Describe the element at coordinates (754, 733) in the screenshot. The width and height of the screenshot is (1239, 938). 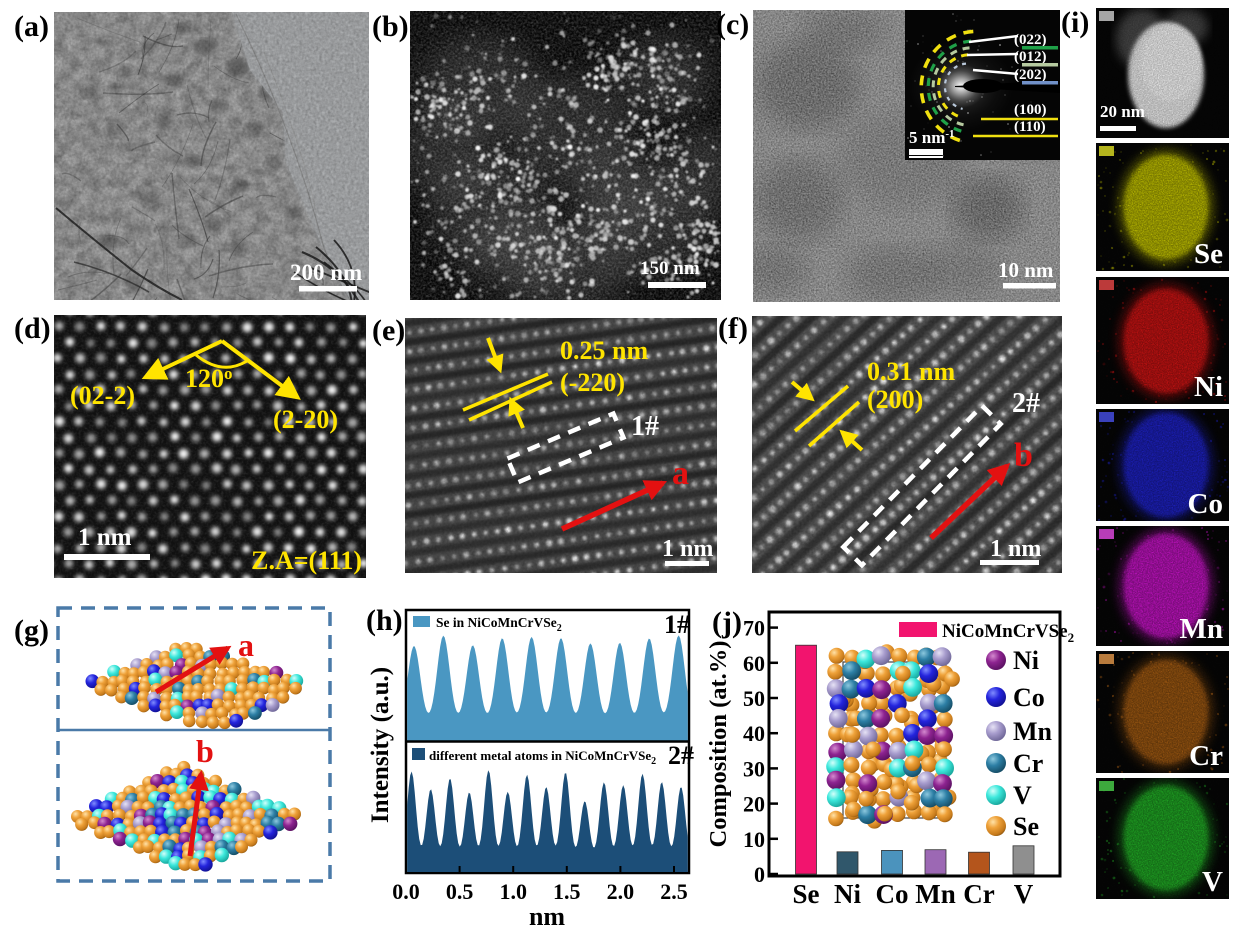
I see `svg-text: 40` at that location.